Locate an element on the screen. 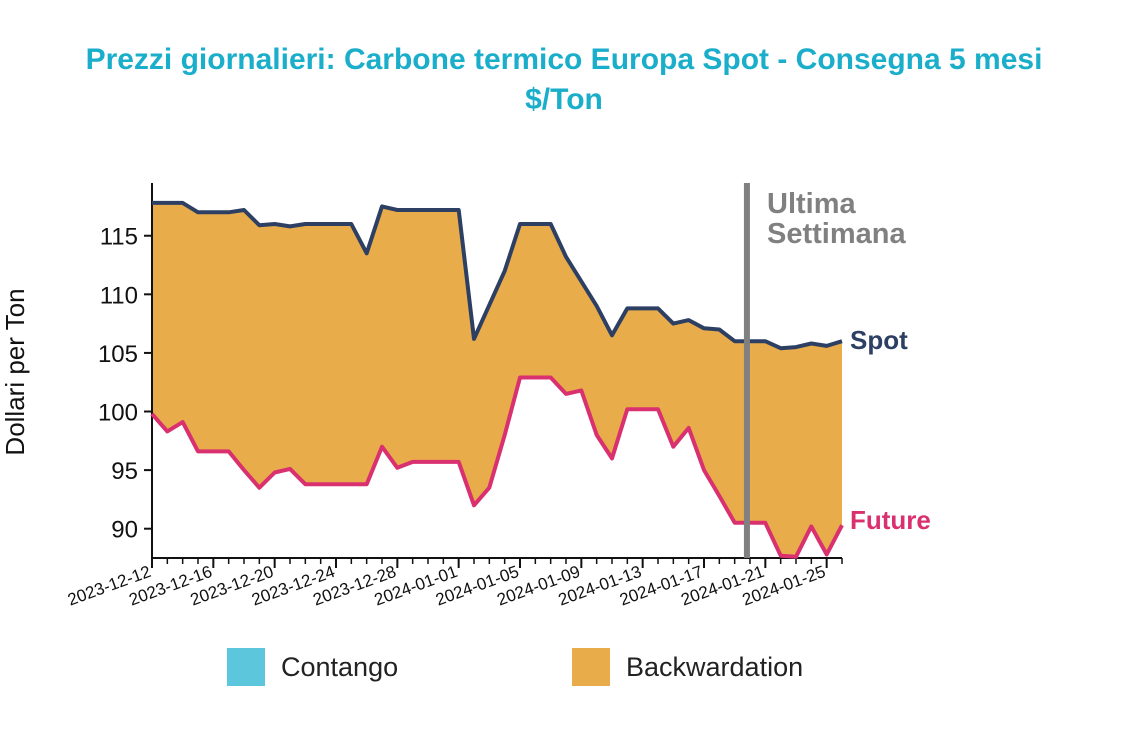 This screenshot has width=1128, height=755. legend-swatch-contango is located at coordinates (246, 667).